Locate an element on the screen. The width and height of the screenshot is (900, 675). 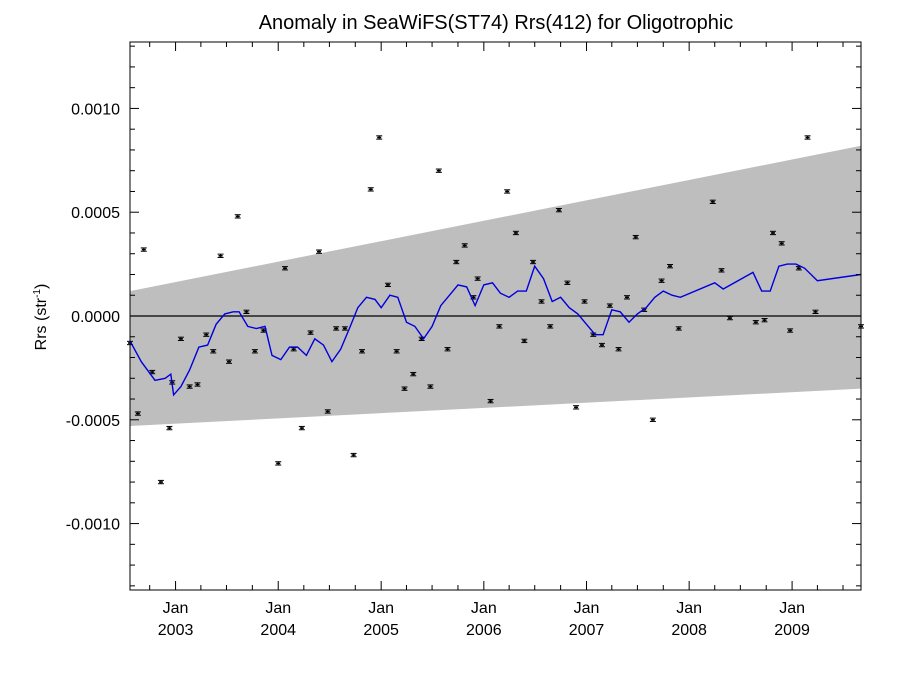
x-tick-year-label: 2004 is located at coordinates (278, 630).